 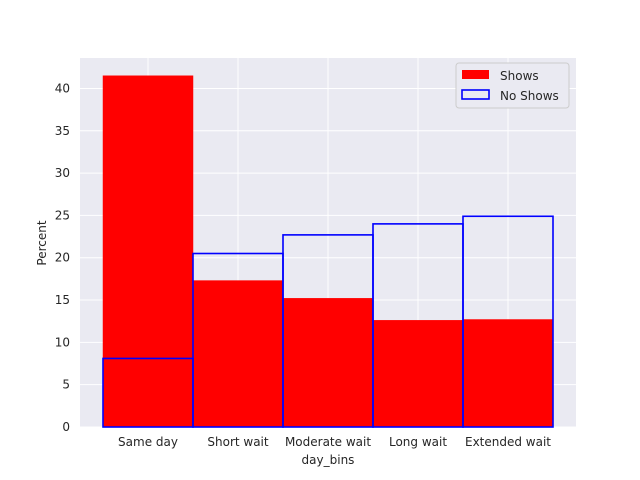 I want to click on y-tick-labels: 0 5 10 15 20 25 30 35 40, so click(x=62, y=257).